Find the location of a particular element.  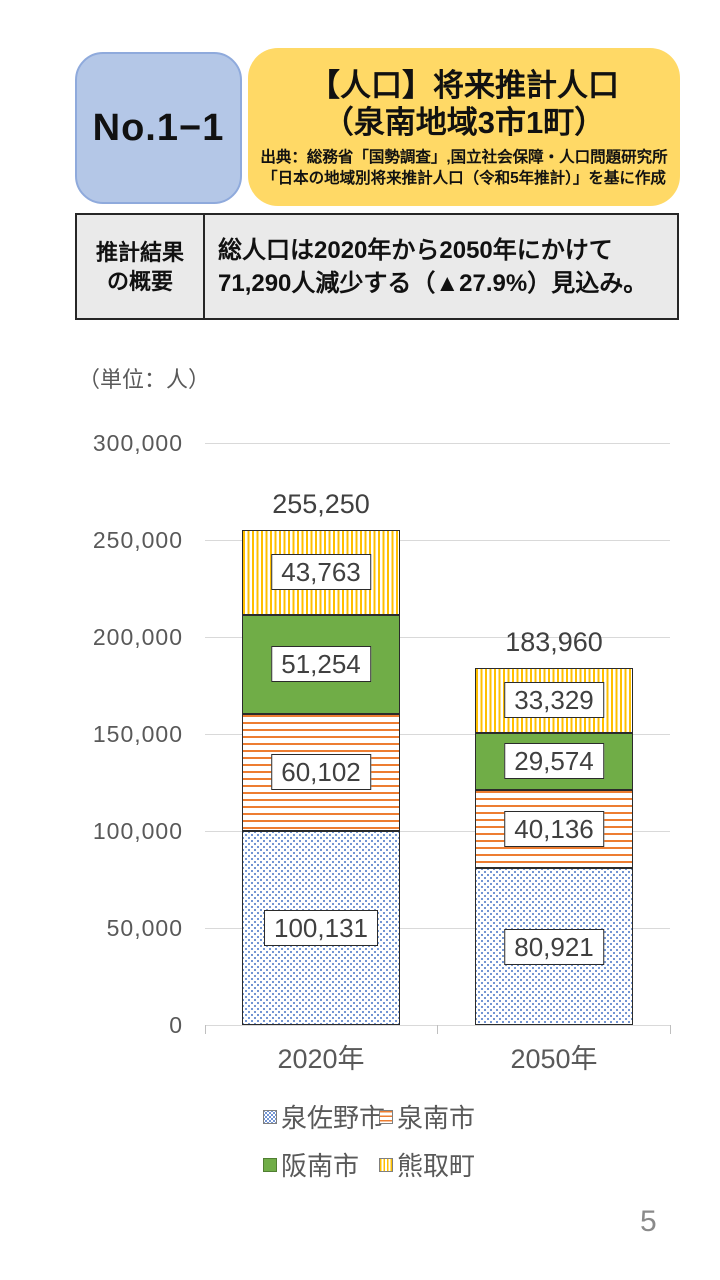

y-axis-tick-label: 50,000 is located at coordinates (144, 928).